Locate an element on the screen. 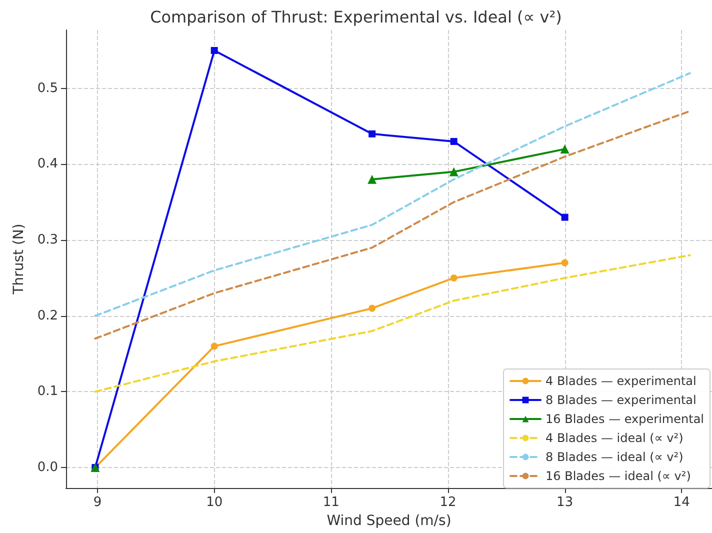 This screenshot has width=712, height=533. x-tick-label: 12 is located at coordinates (448, 502).